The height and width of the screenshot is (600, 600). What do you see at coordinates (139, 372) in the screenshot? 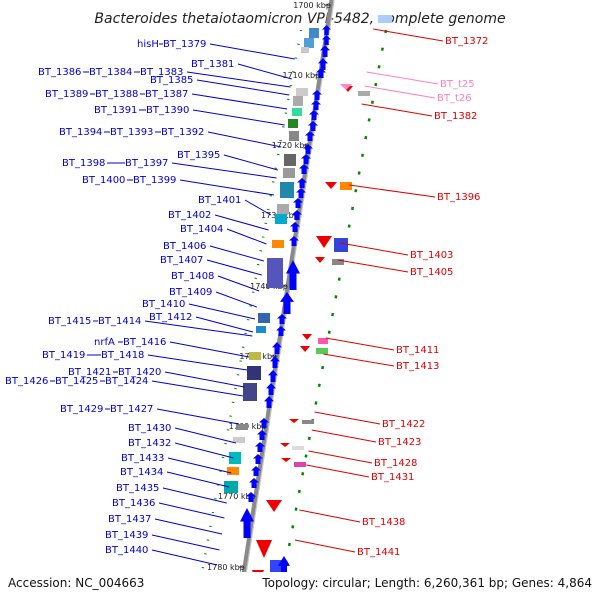
I see `left-gene-label: BT_1420` at bounding box center [139, 372].